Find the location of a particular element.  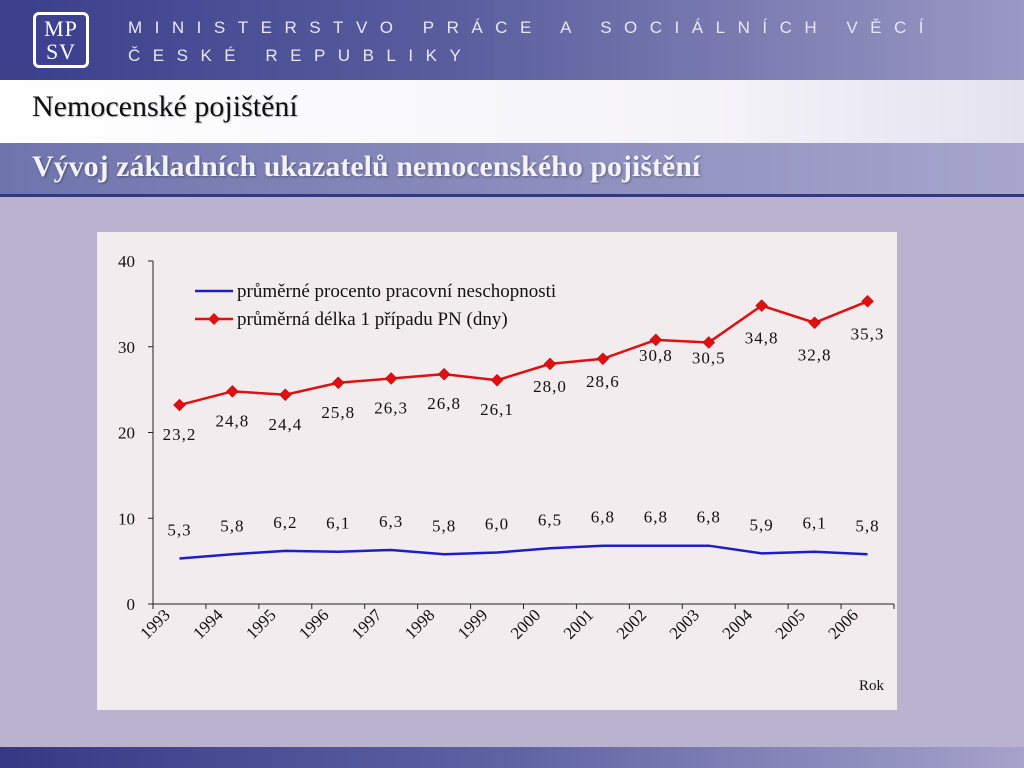

data-label: 6,3 is located at coordinates (391, 521).